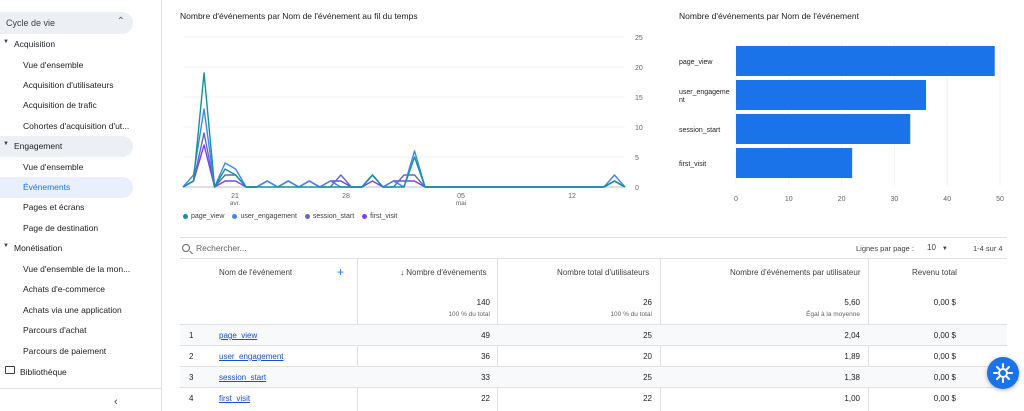 This screenshot has height=411, width=1024. I want to click on y-tick-label: 5, so click(637, 158).